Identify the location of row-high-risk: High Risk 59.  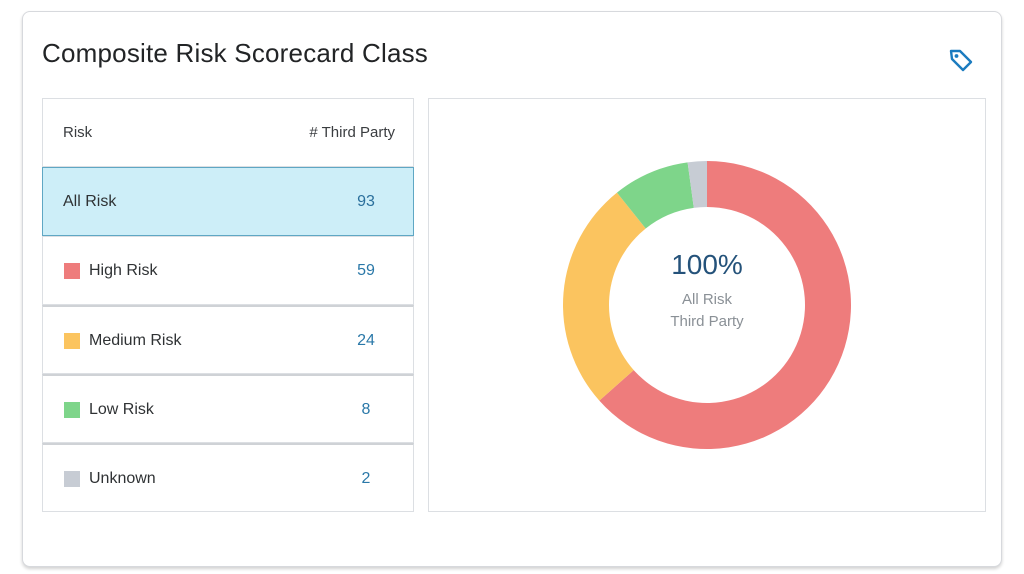
(228, 270).